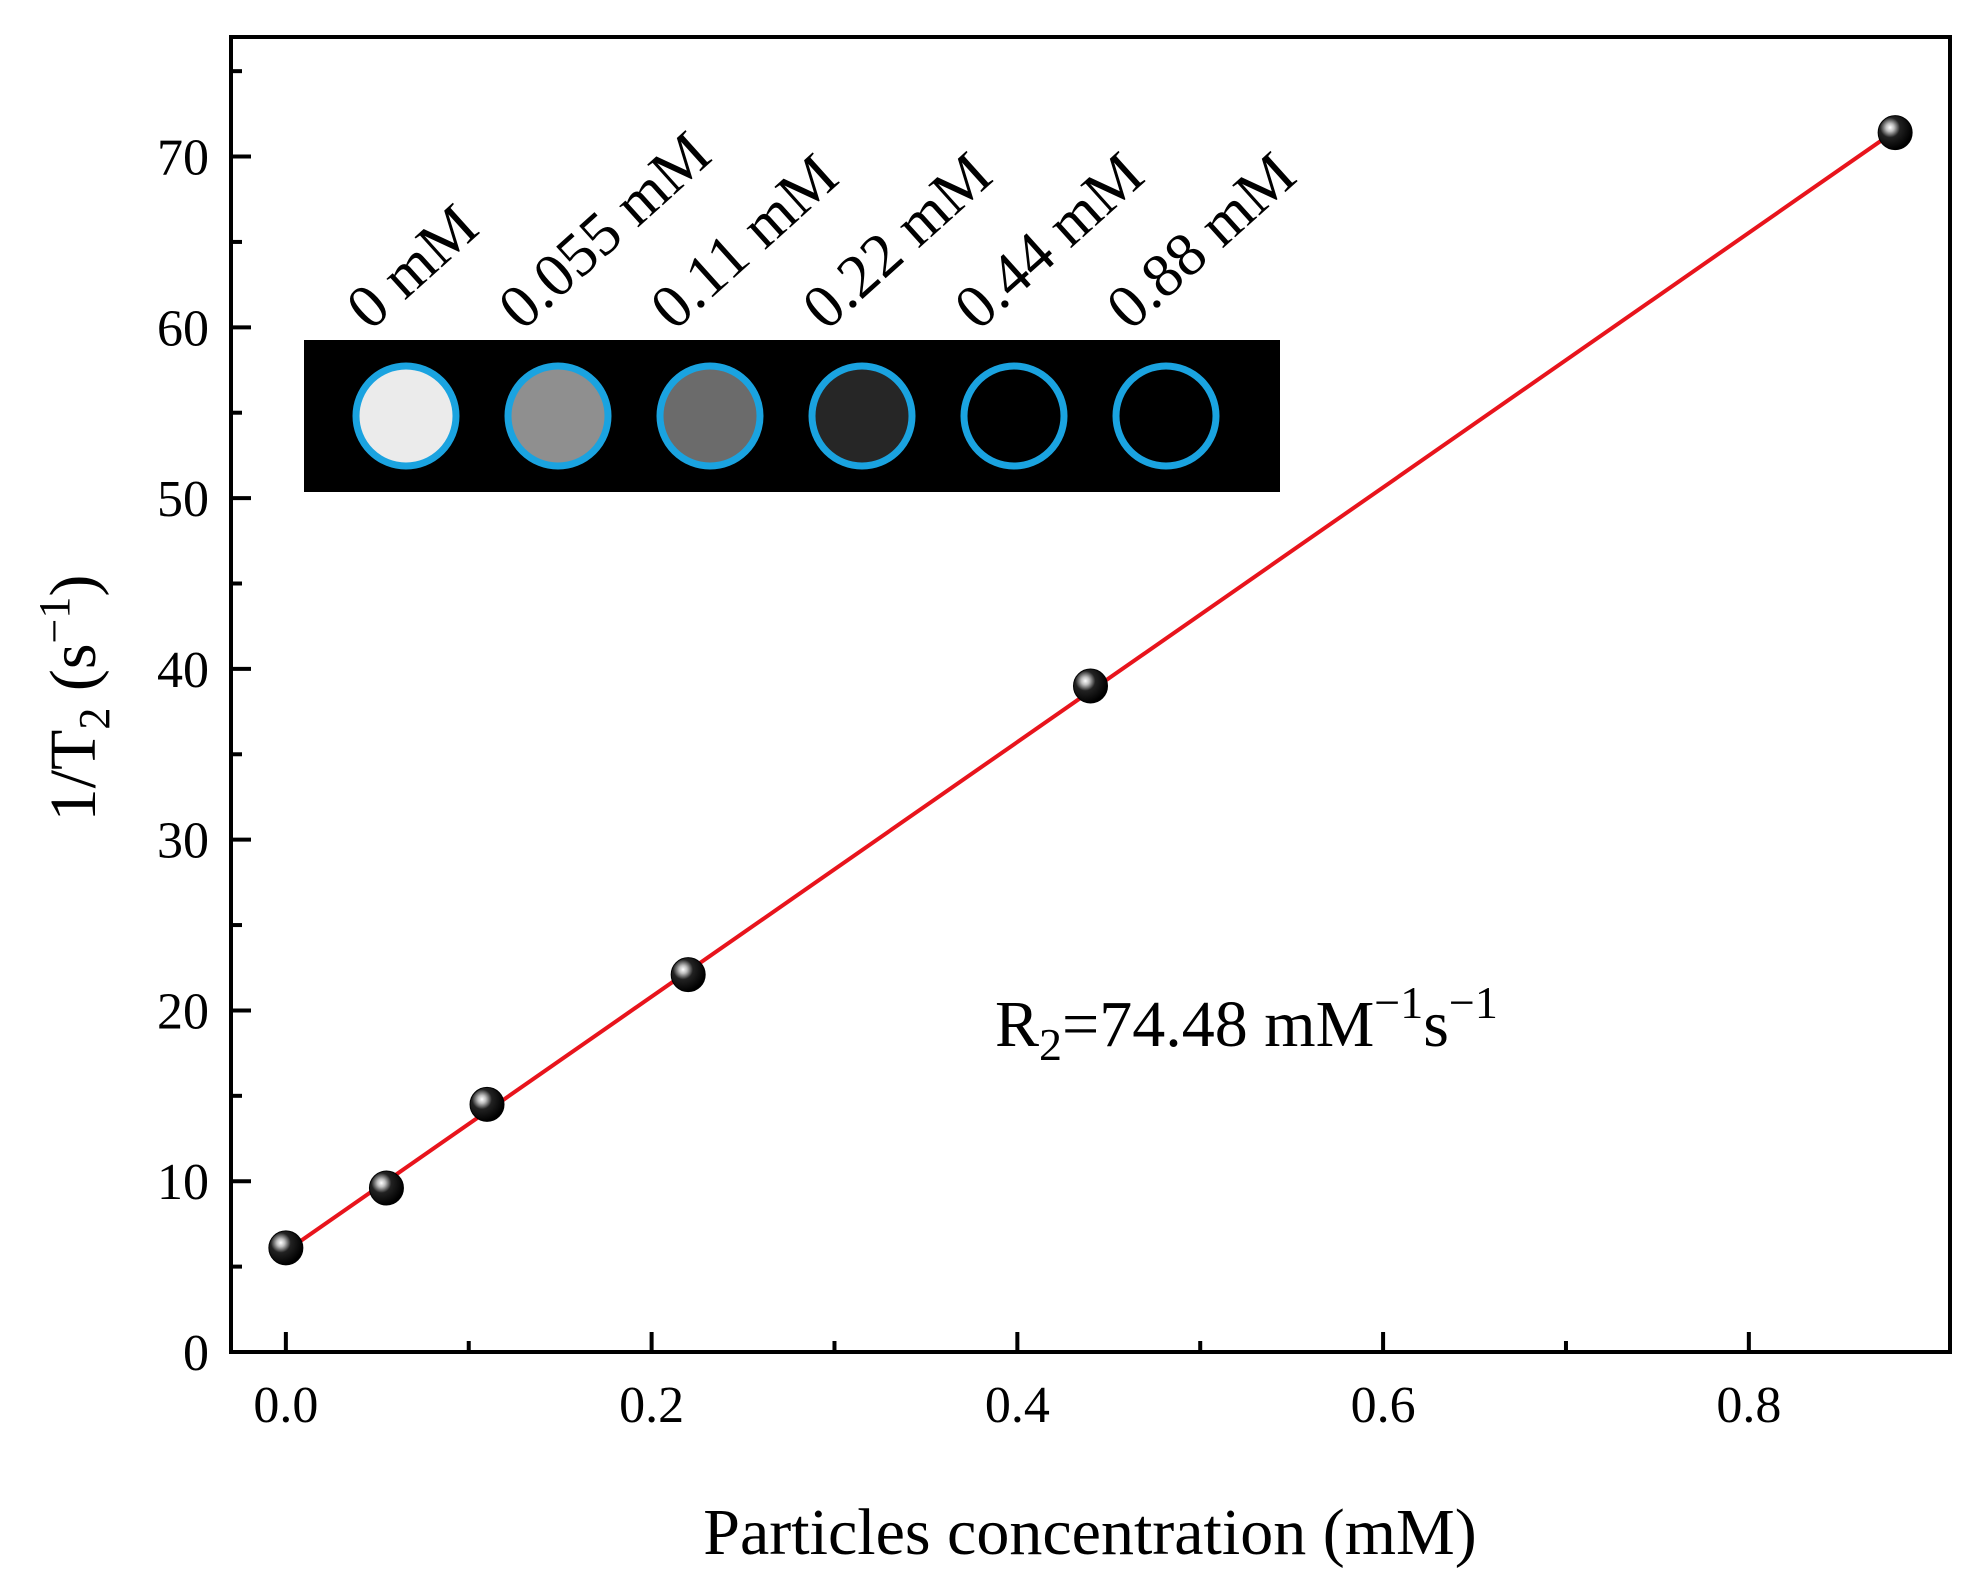  I want to click on x-tick-label: 0.8, so click(1748, 1405).